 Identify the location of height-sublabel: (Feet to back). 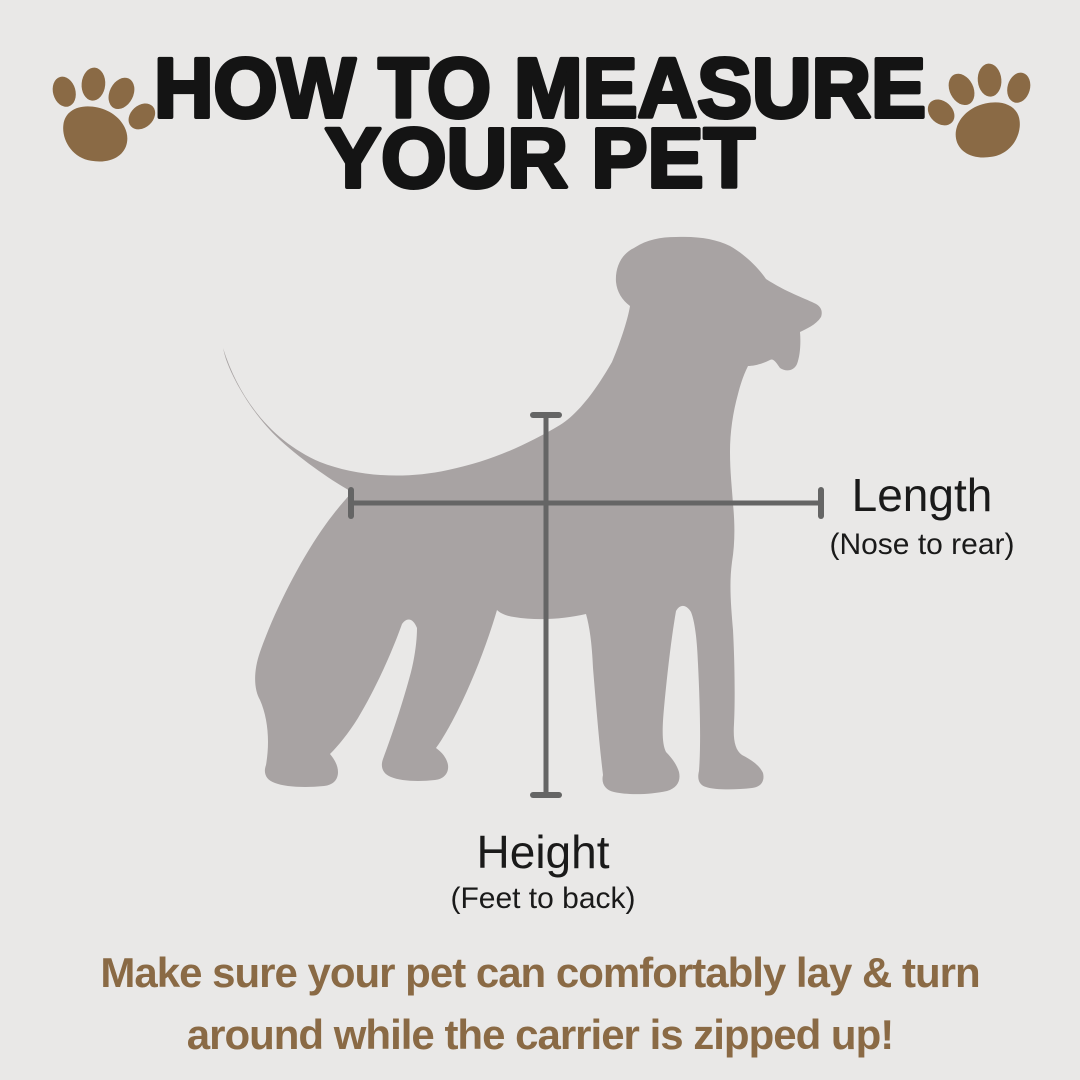
(543, 898).